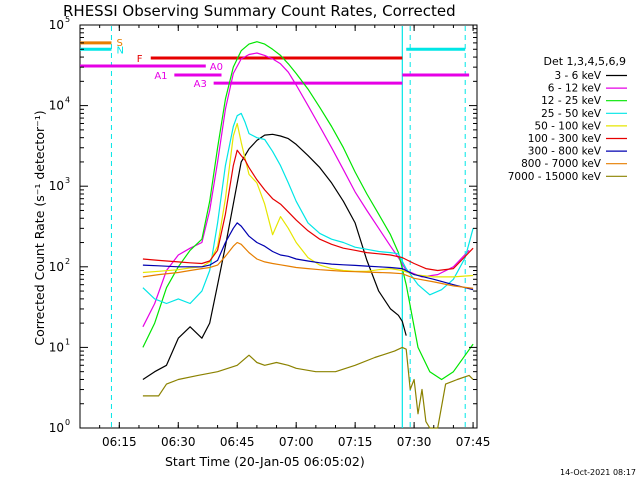 The width and height of the screenshot is (640, 480). I want to click on attenuator-label: A1, so click(160, 76).